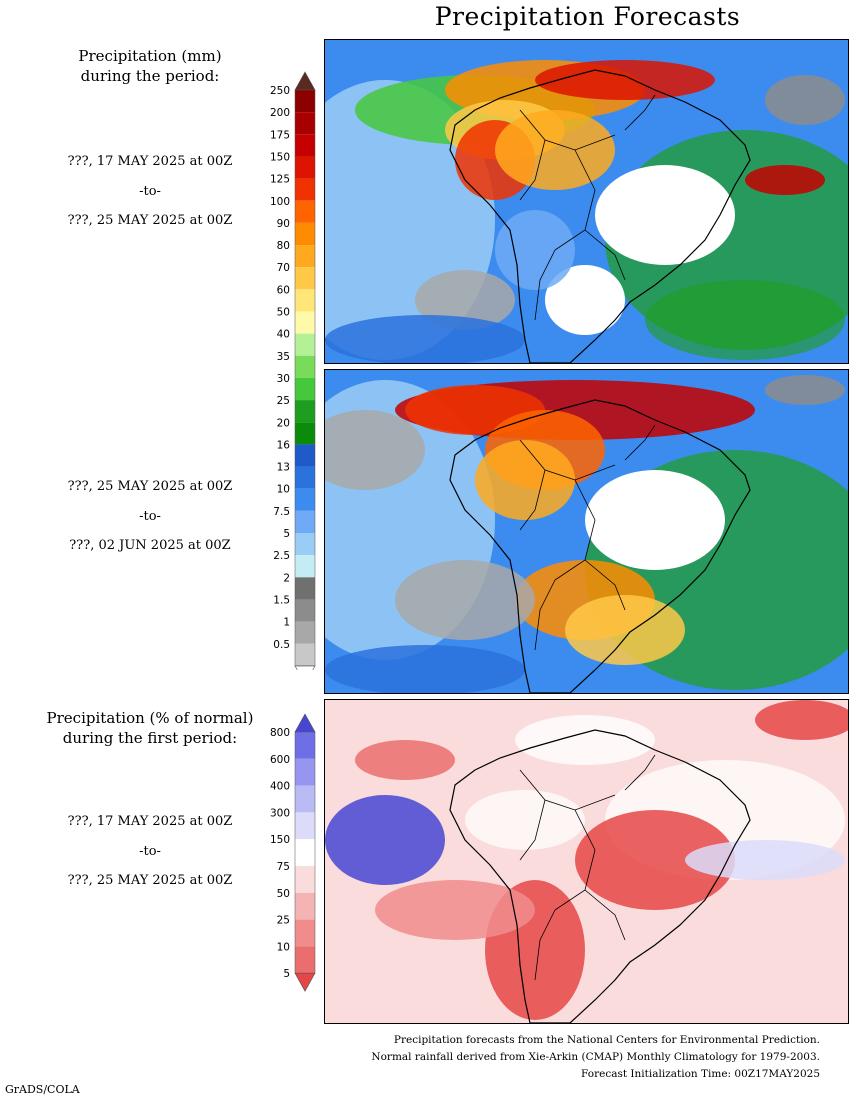 This screenshot has height=1100, width=850. I want to click on panel2-separator: -to-, so click(150, 516).